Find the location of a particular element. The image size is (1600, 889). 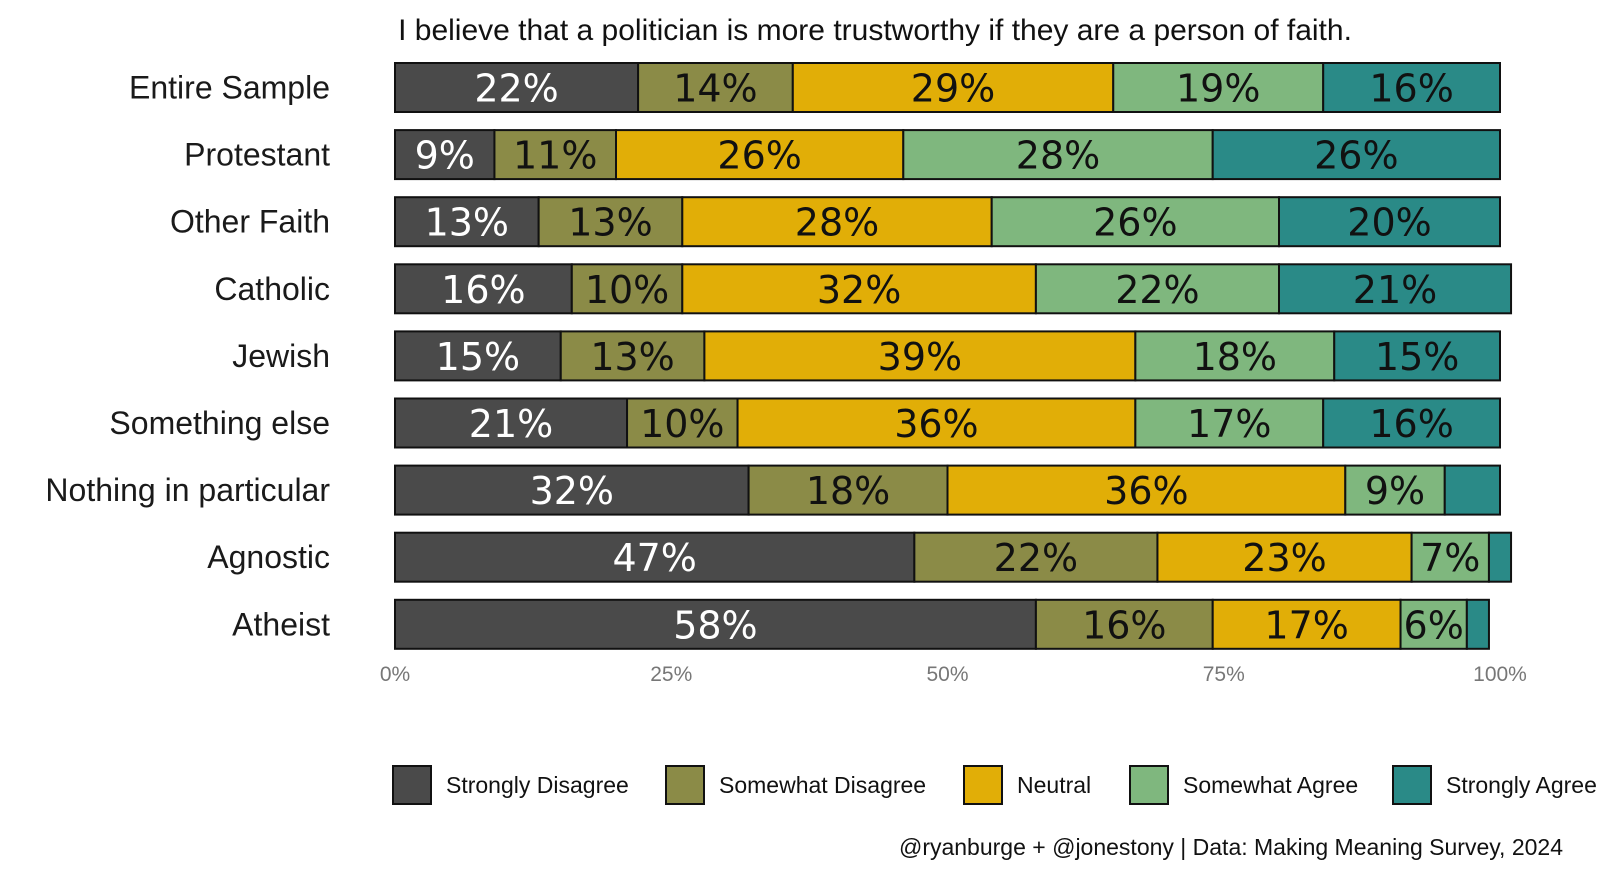

category-label: Entire Sample is located at coordinates (229, 88).